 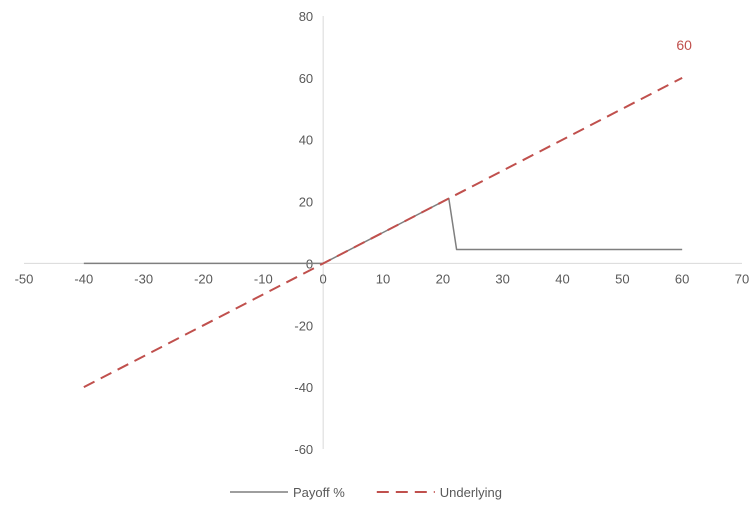 I want to click on data-labels: 60, so click(x=684, y=45).